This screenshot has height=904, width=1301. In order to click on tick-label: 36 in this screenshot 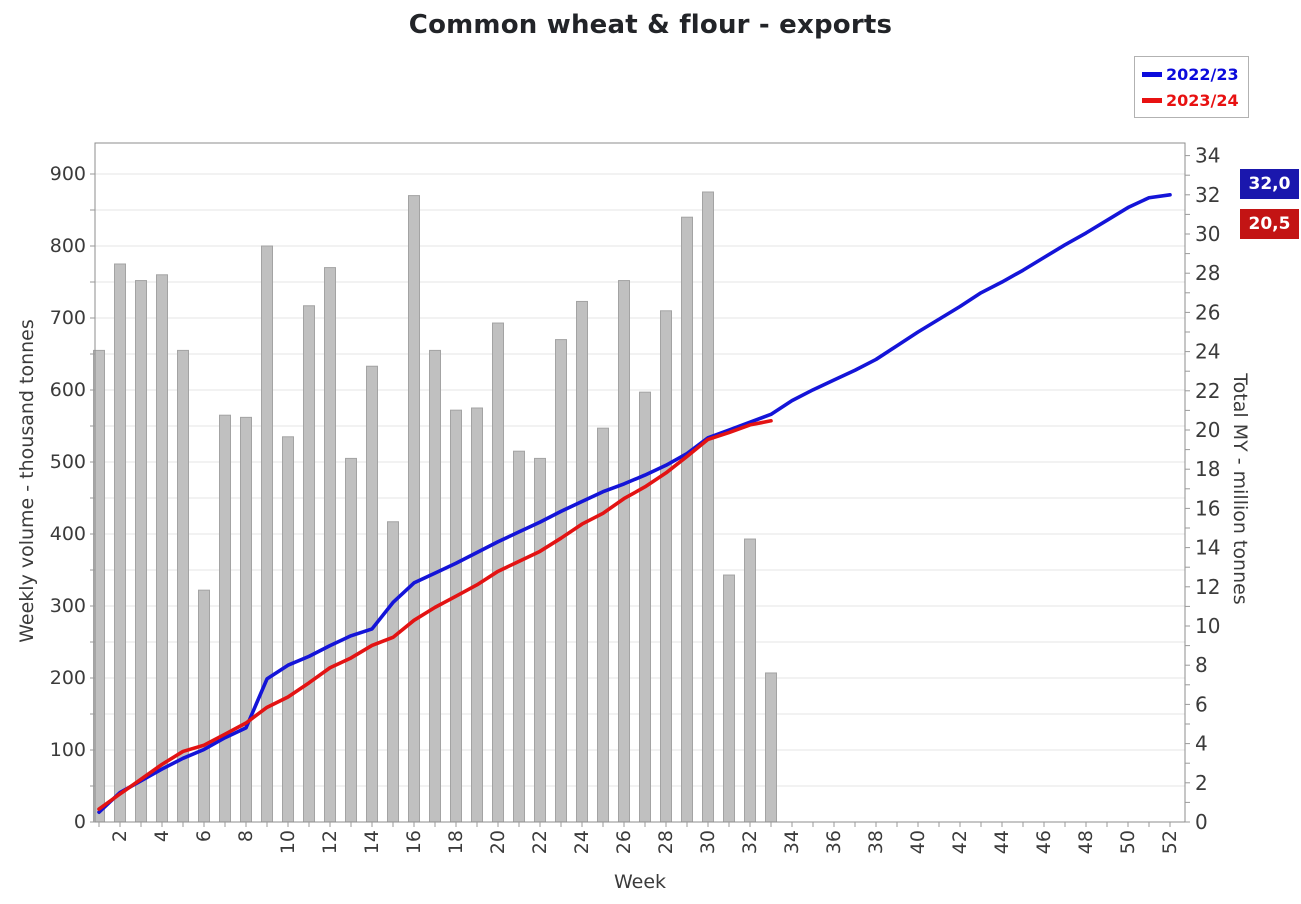, I will do `click(834, 842)`.